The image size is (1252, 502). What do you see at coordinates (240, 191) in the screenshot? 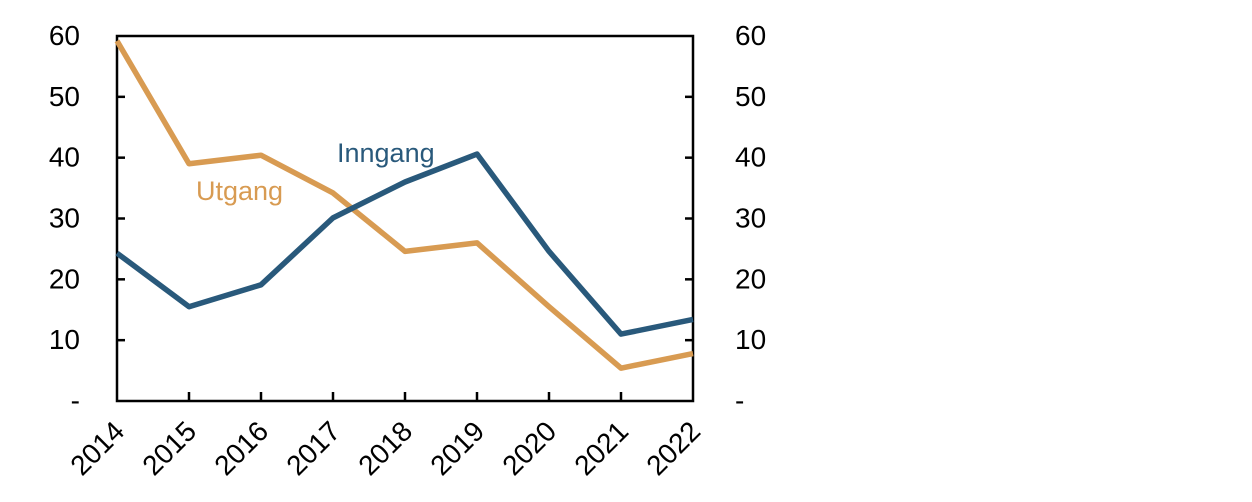
I see `utgang-series-label: Utgang` at bounding box center [240, 191].